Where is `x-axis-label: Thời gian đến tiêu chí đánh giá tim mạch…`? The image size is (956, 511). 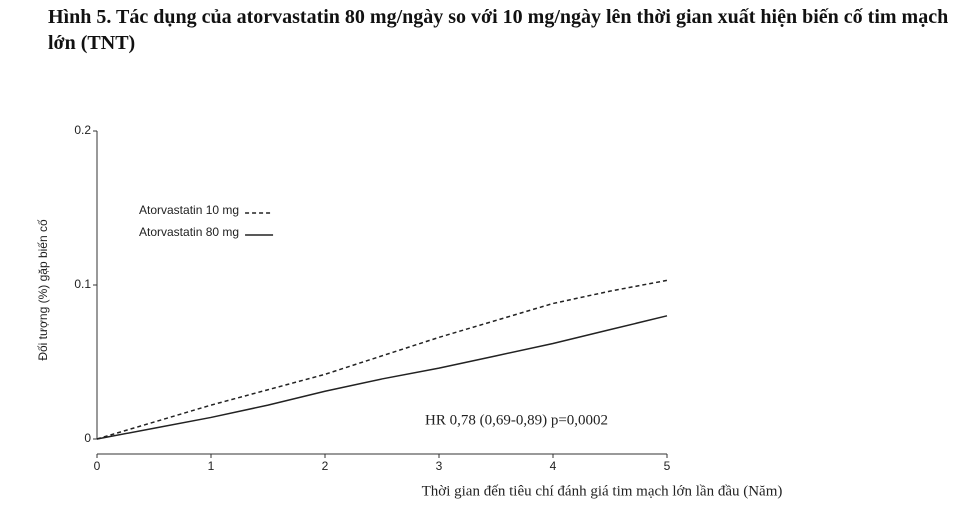 x-axis-label: Thời gian đến tiêu chí đánh giá tim mạch… is located at coordinates (602, 491).